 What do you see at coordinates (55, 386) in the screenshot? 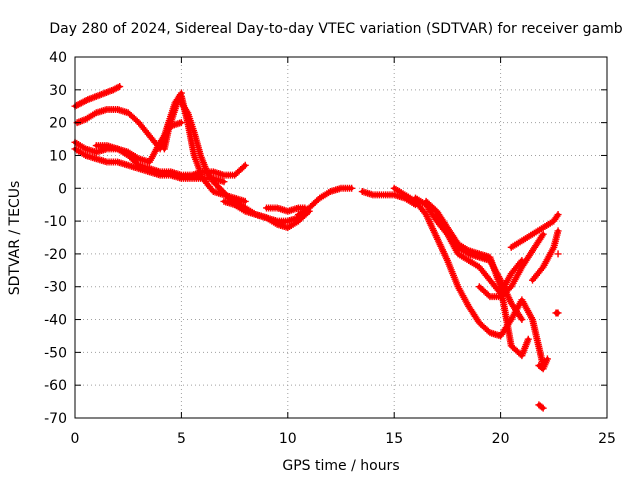
I see `y-tick-label: -60` at bounding box center [55, 386].